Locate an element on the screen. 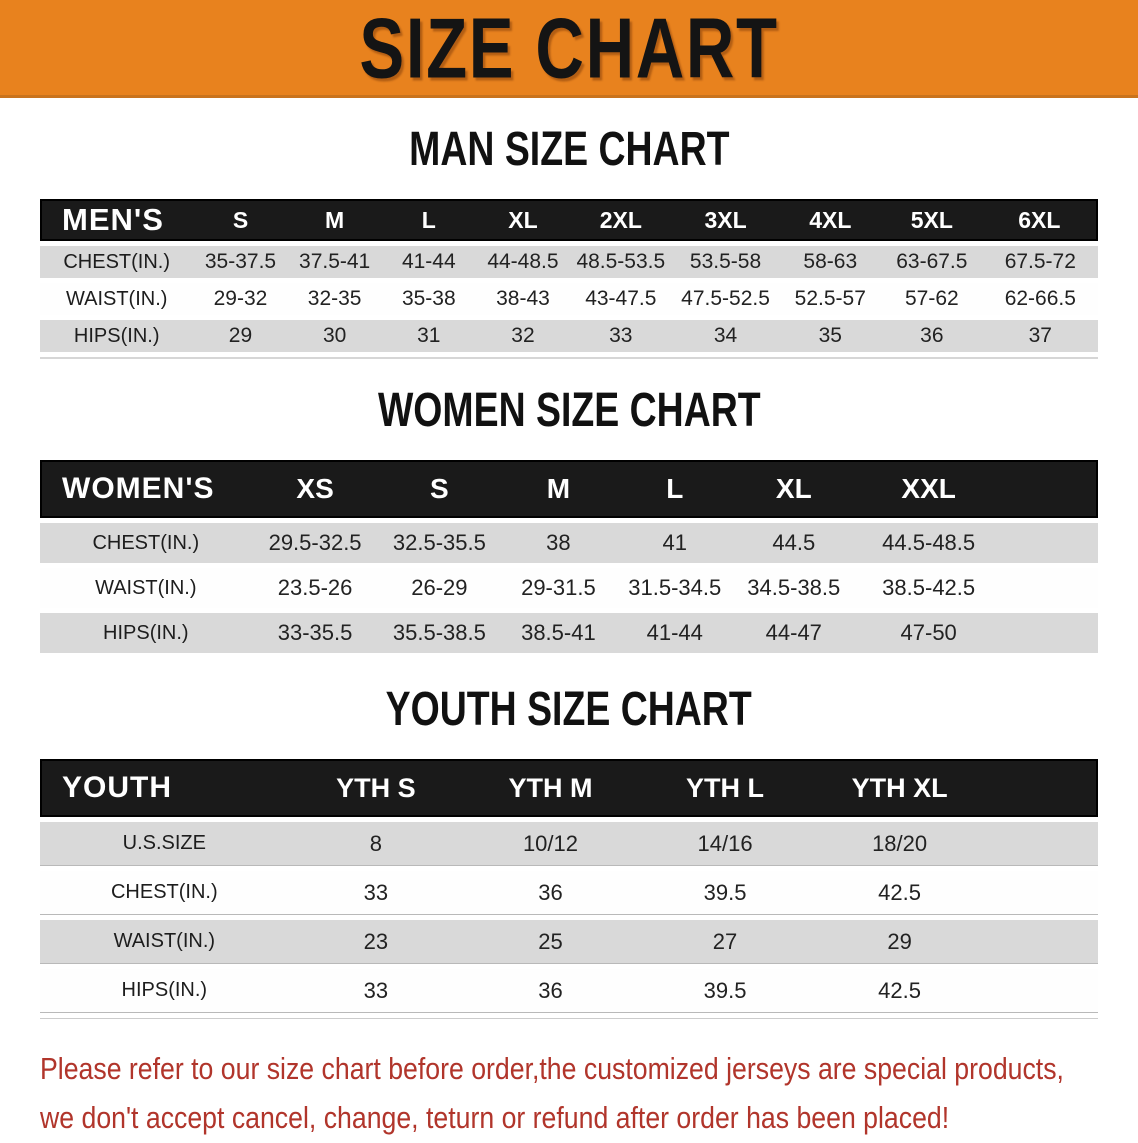 The image size is (1138, 1143). youth-waist-row: WAIST(IN.) 23 25 27 29 is located at coordinates (569, 942).